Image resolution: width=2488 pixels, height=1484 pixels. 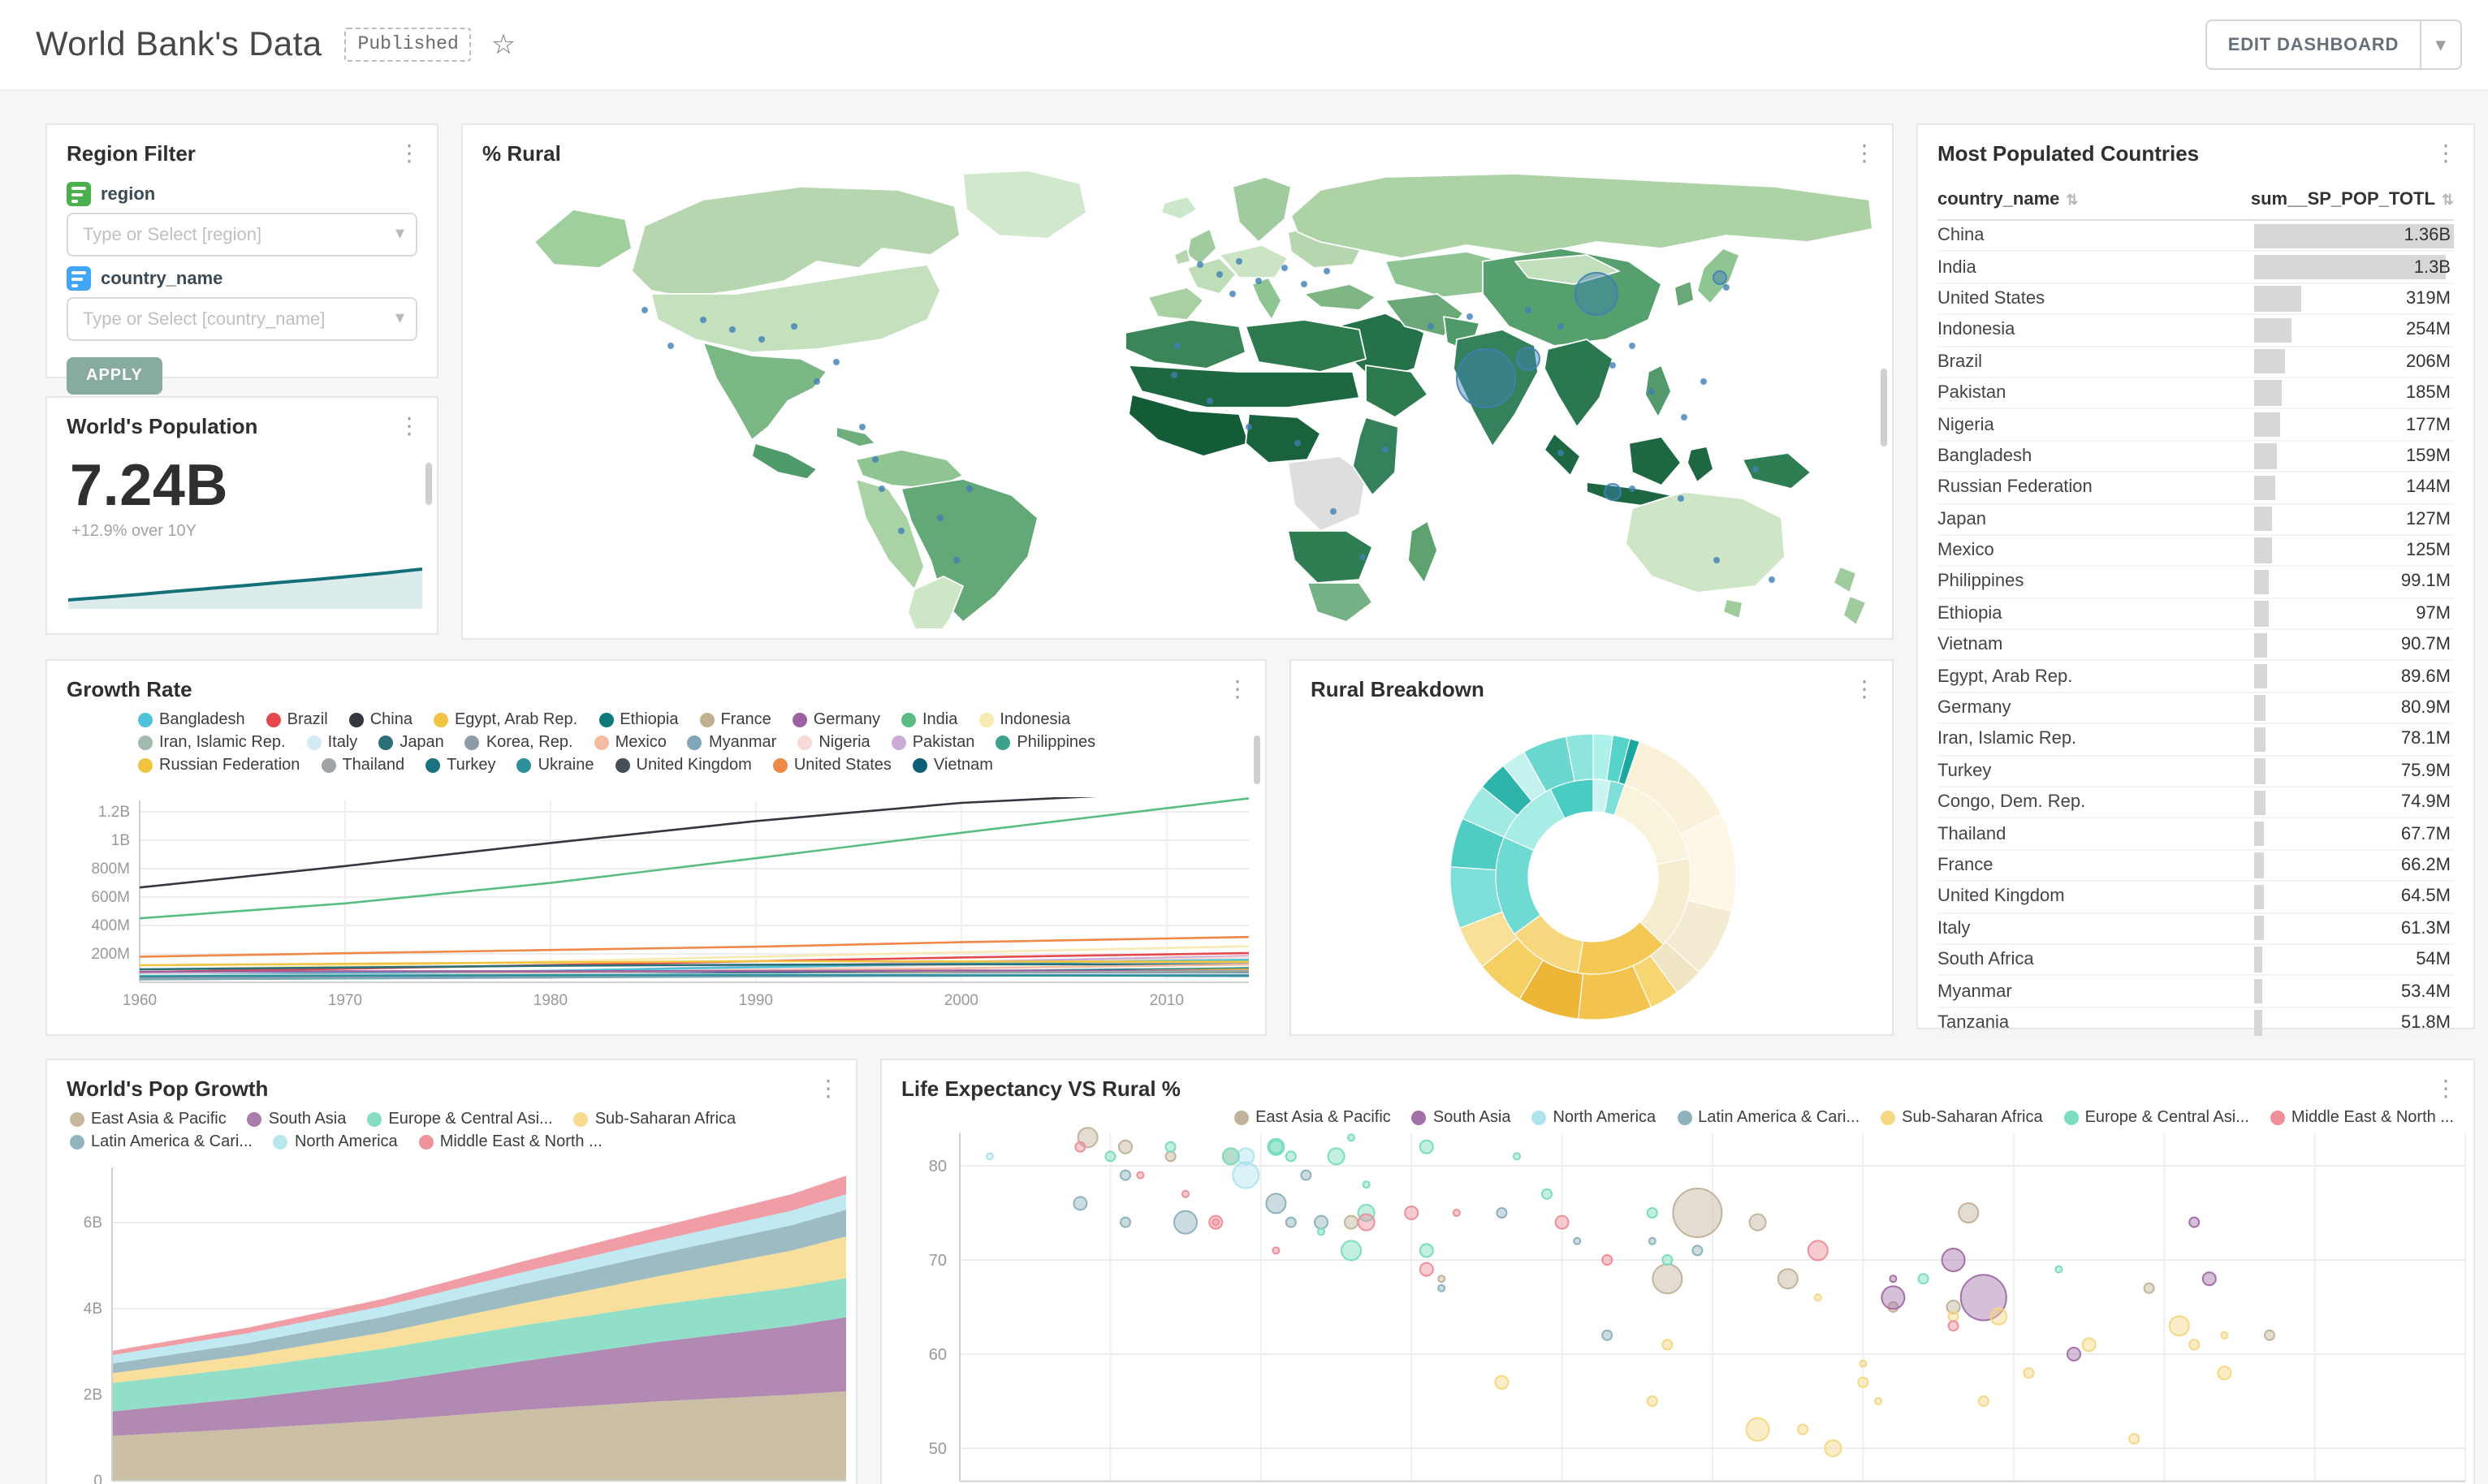 I want to click on legend-item-pakistan: Pakistan, so click(x=932, y=743).